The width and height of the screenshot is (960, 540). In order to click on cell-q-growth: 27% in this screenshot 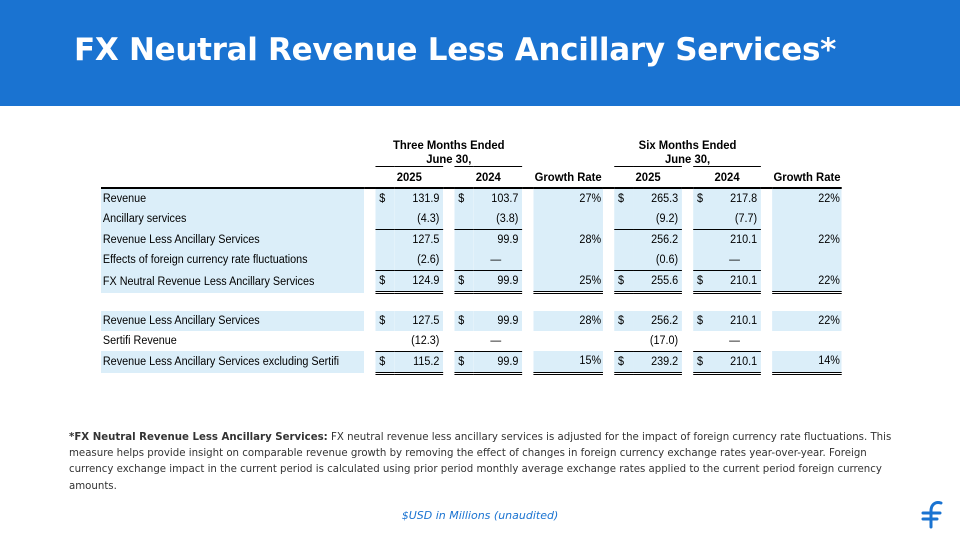, I will do `click(568, 198)`.